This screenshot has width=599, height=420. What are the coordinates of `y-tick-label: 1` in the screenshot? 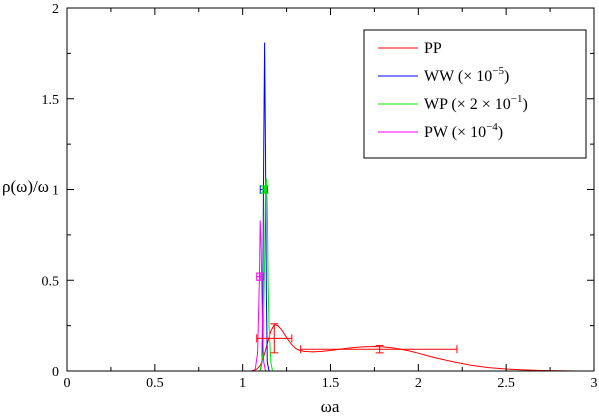 It's located at (55, 191).